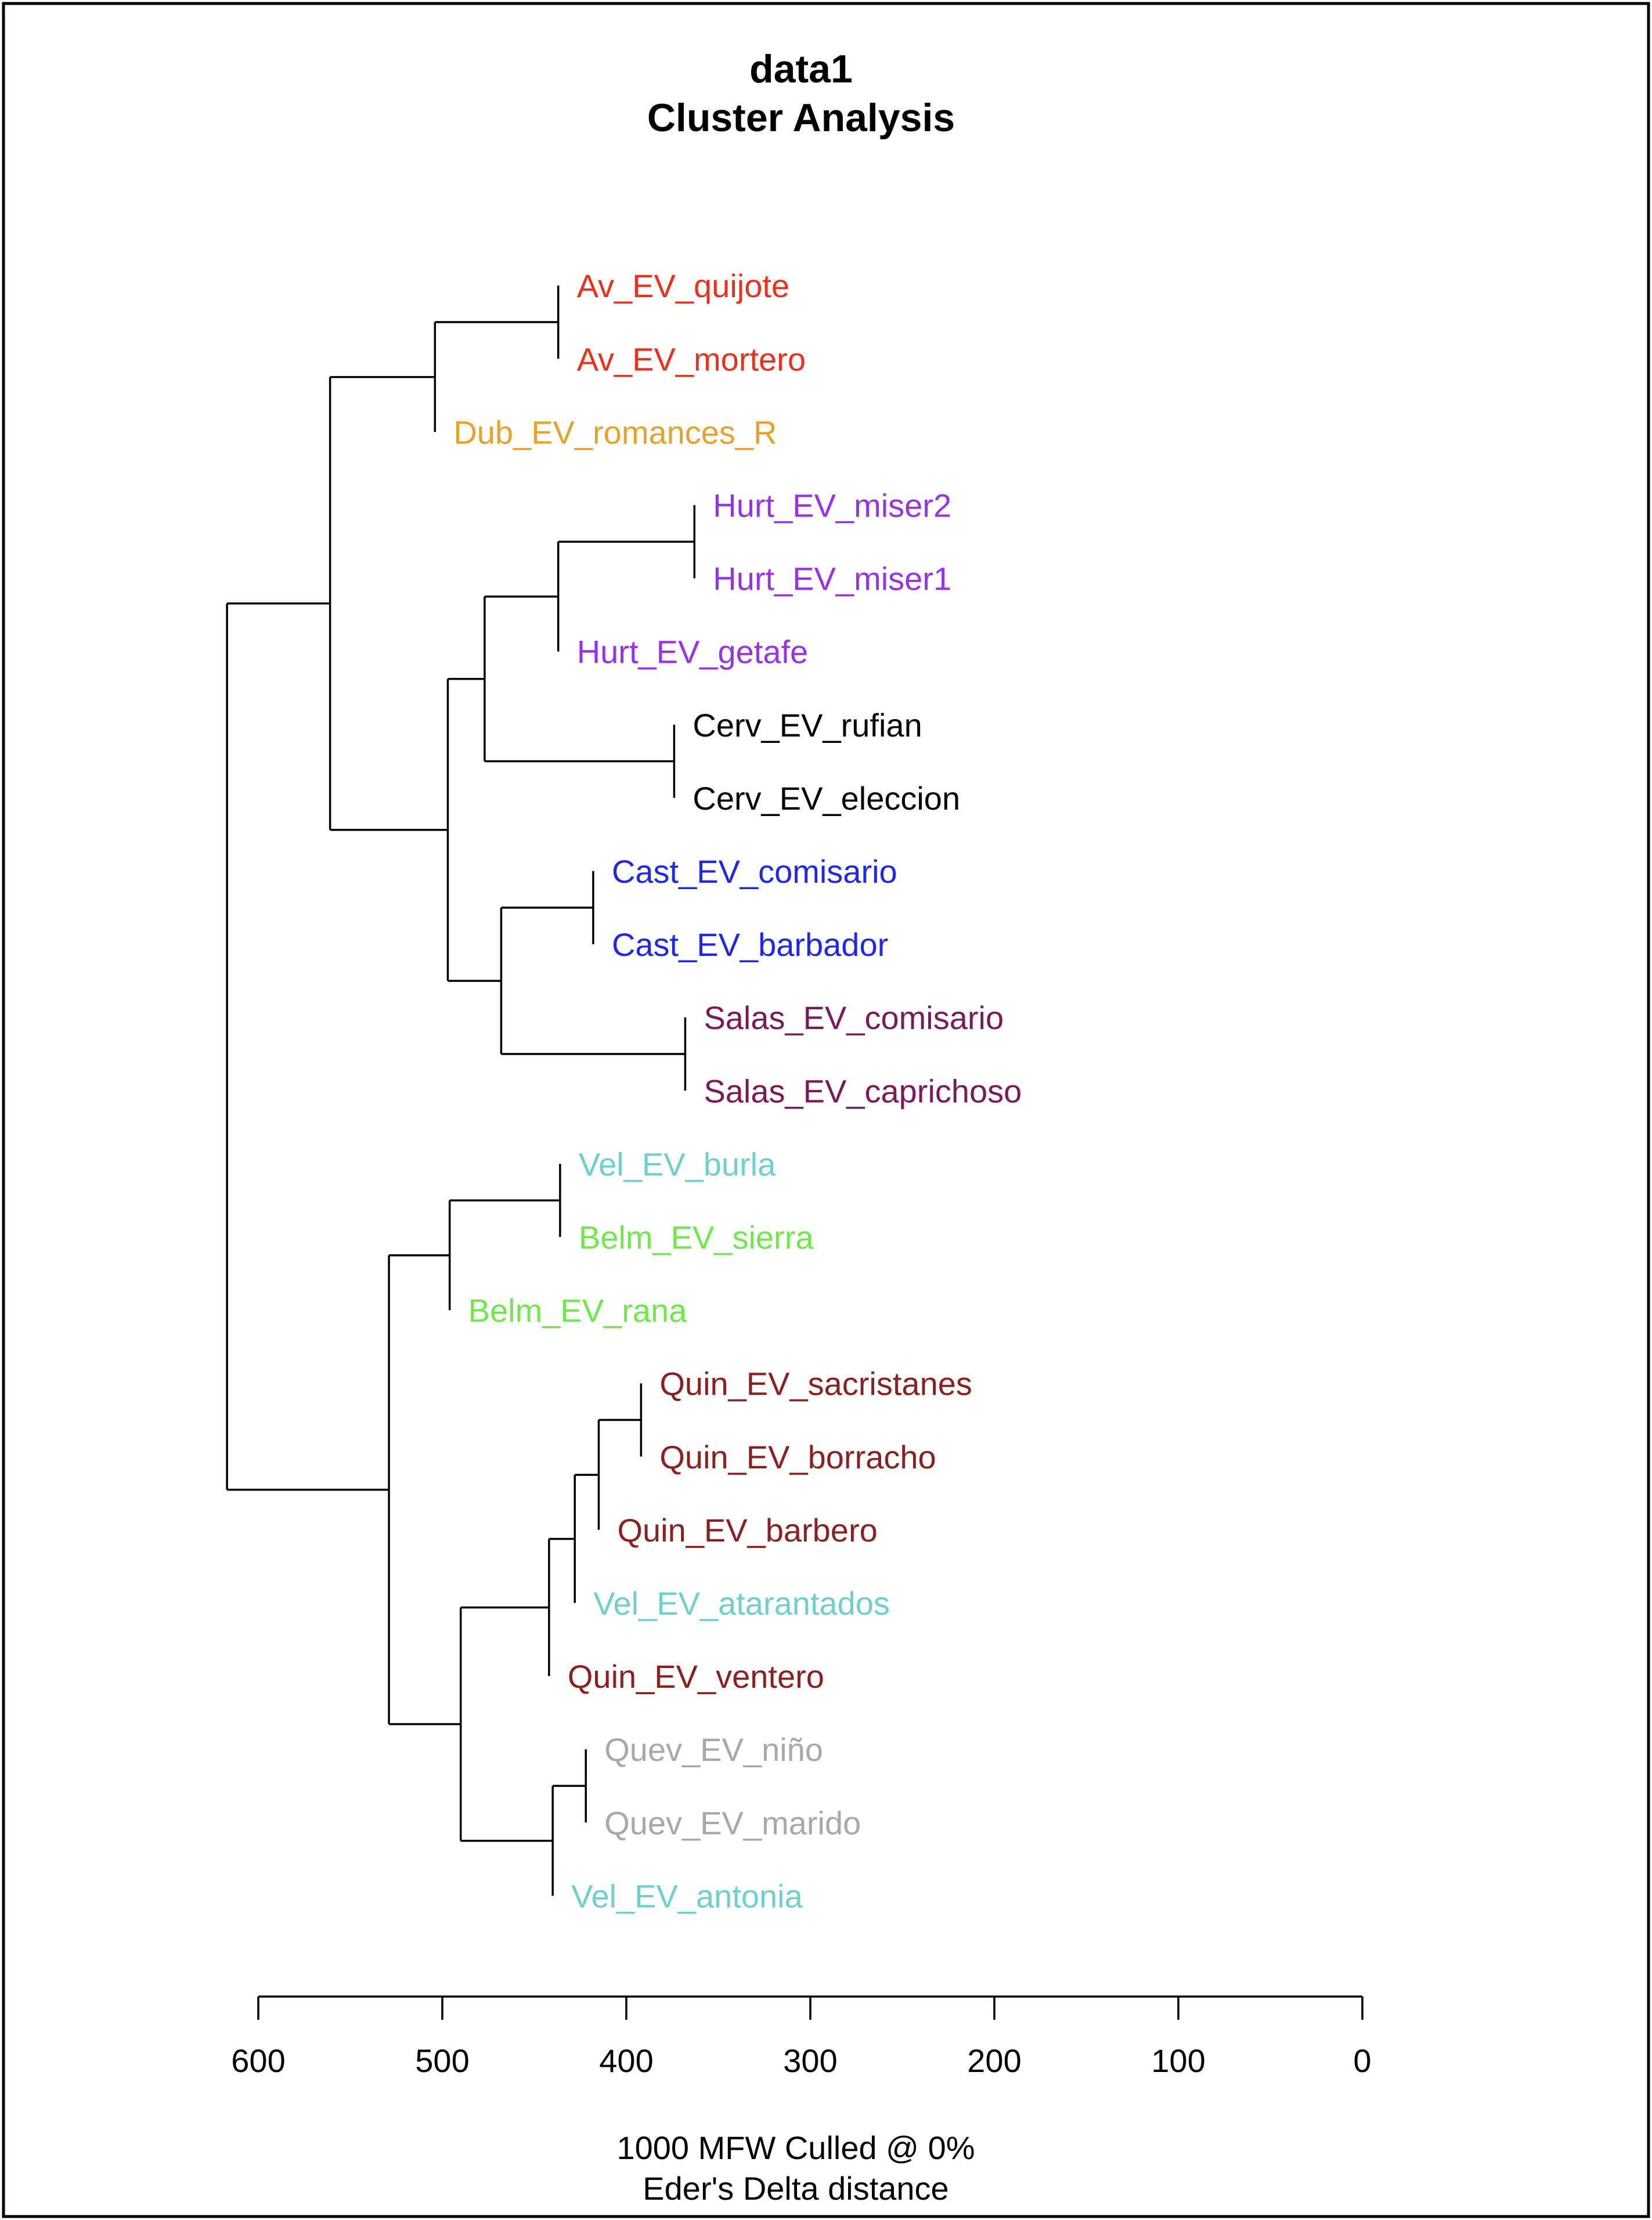 The height and width of the screenshot is (2220, 1652). Describe the element at coordinates (854, 1018) in the screenshot. I see `leaf-label: Salas_EV_comisario` at that location.